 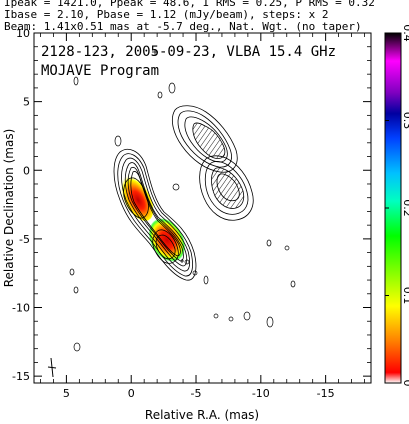 I want to click on colorbar-ticks: 0 0.1 0.2 0.3 0.4, so click(x=397, y=205).